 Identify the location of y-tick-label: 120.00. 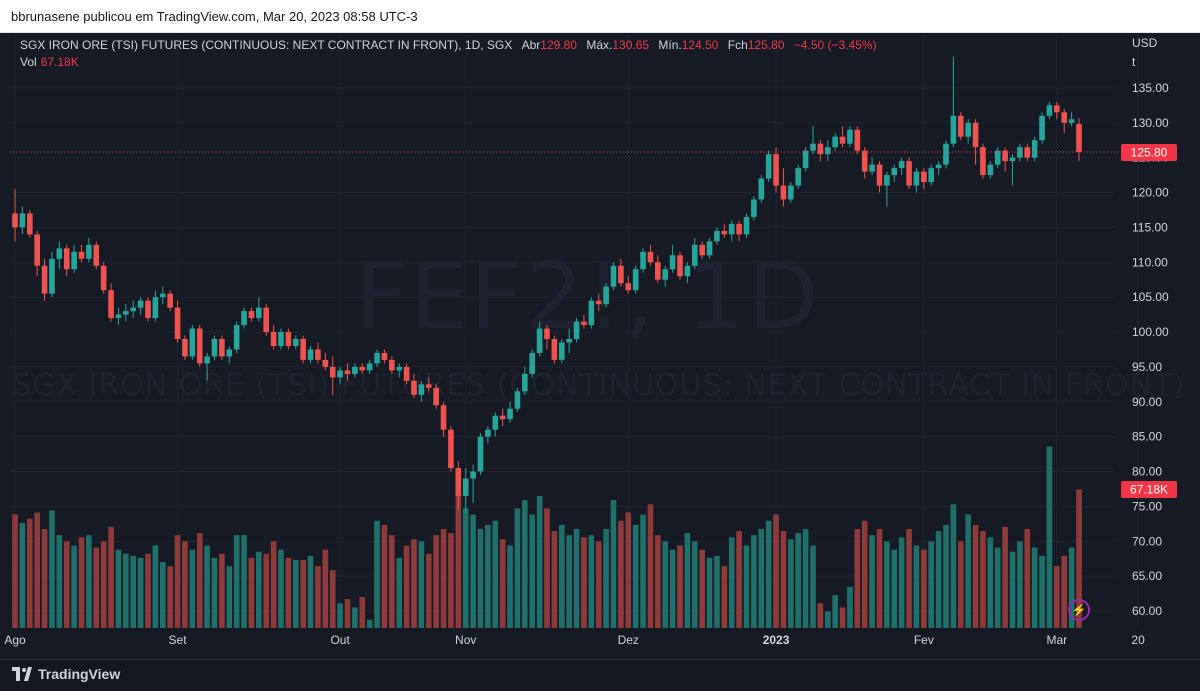
(1150, 193).